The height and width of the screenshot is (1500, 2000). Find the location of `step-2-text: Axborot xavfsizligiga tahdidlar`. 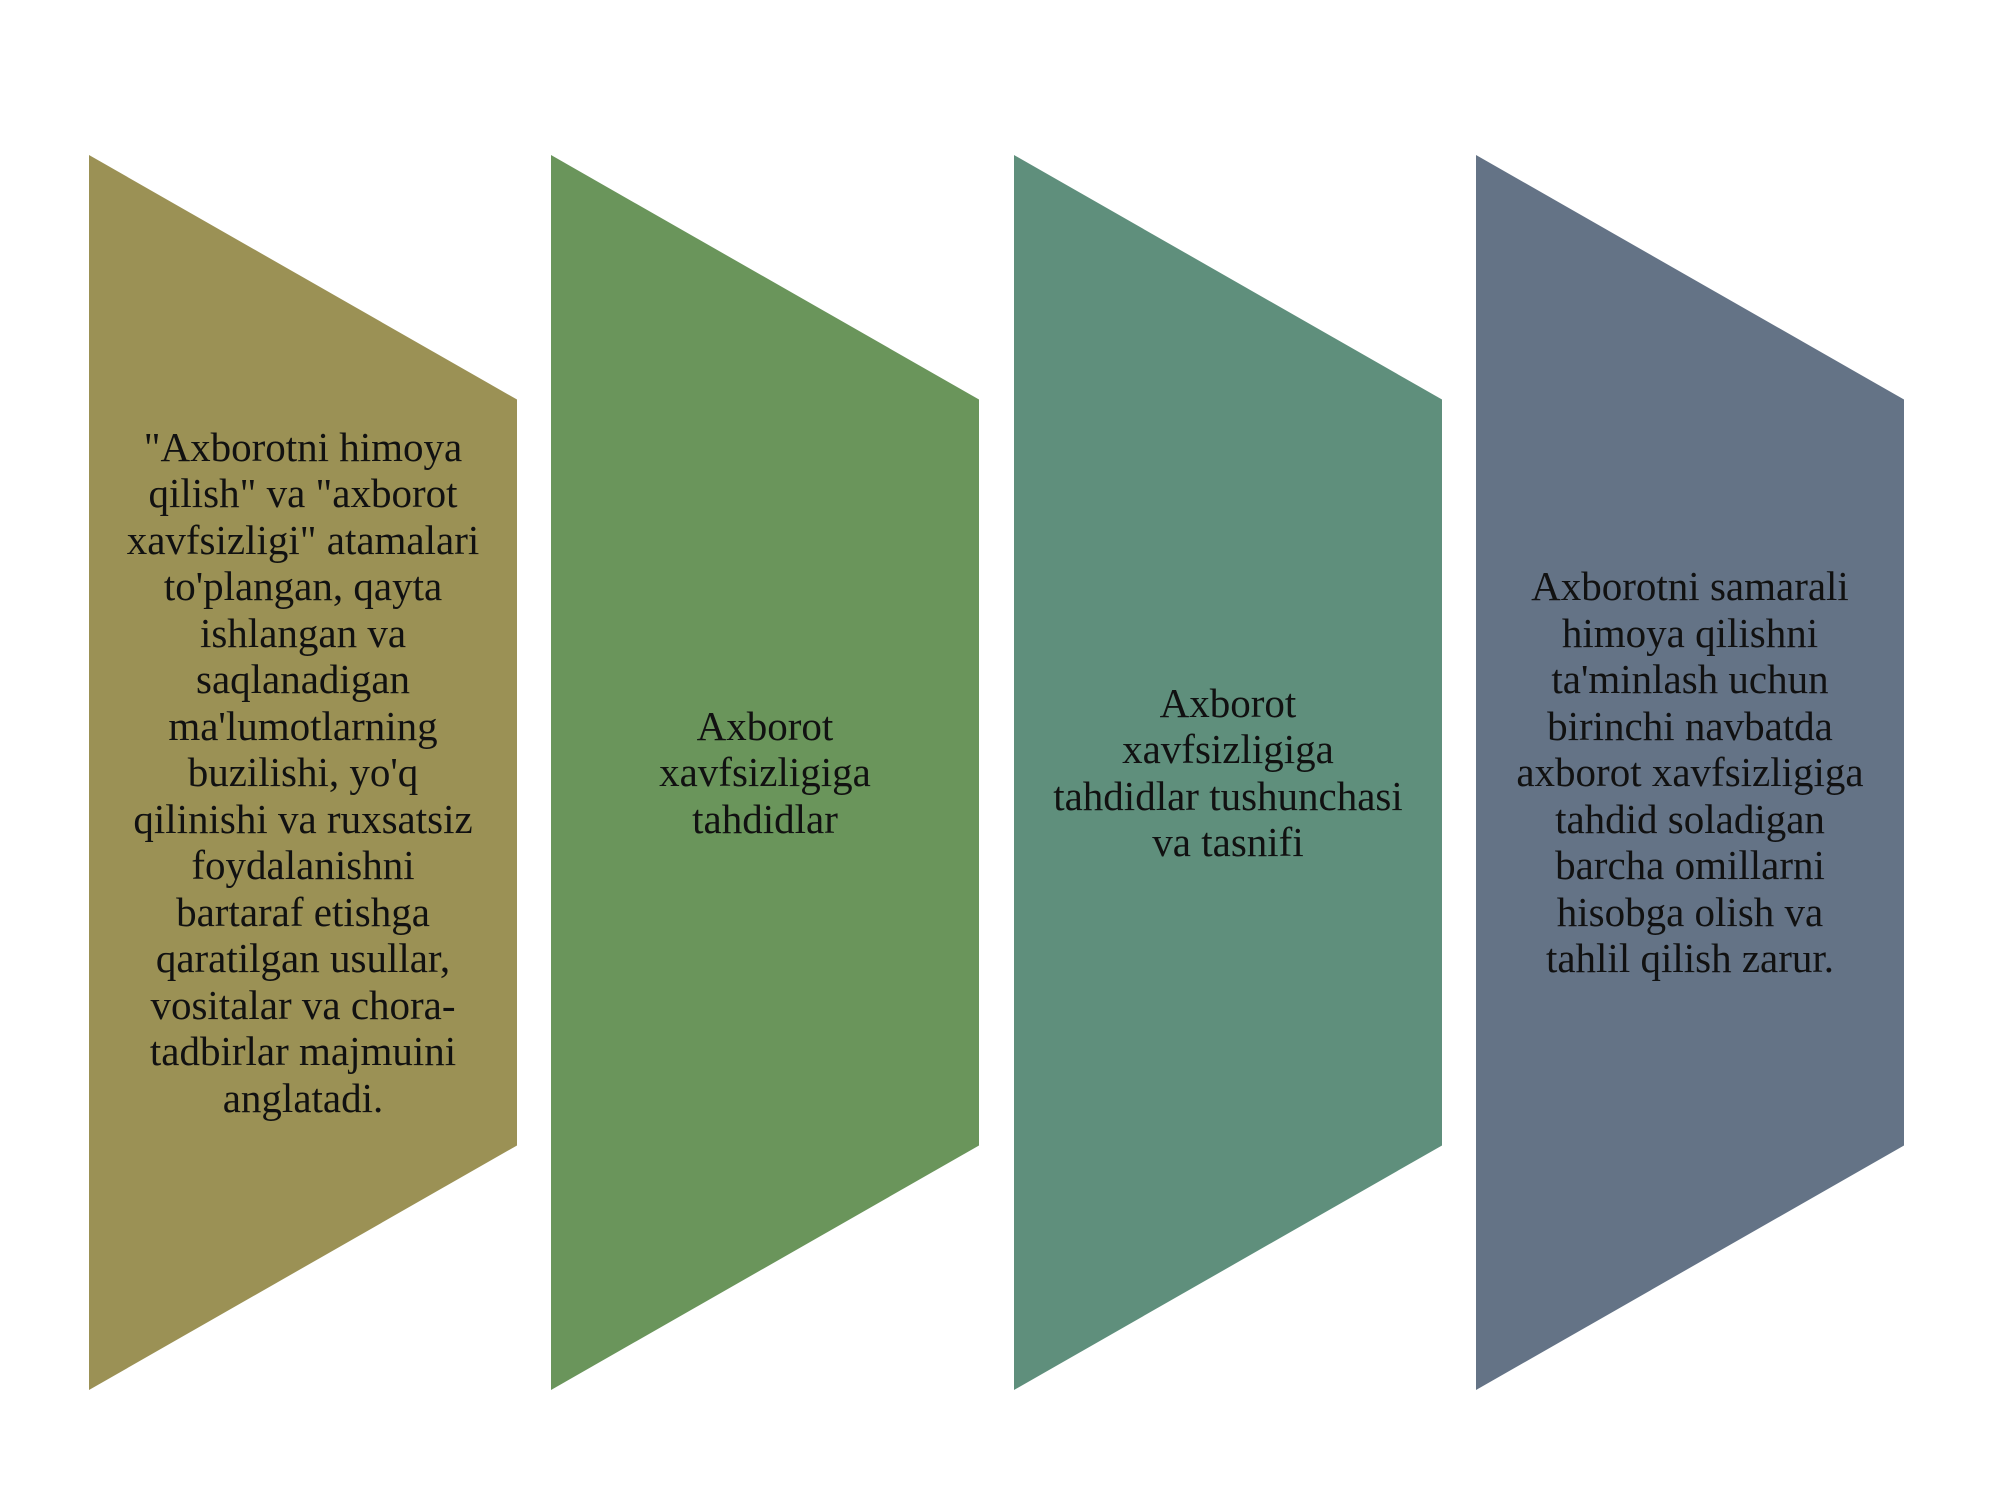

step-2-text: Axborot xavfsizligiga tahdidlar is located at coordinates (765, 773).